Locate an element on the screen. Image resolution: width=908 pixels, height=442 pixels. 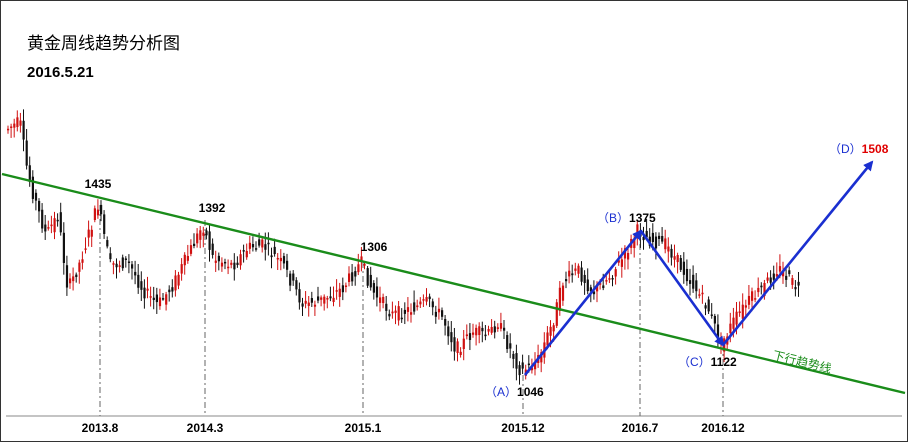
x-tick-label: 2013.8 is located at coordinates (100, 428).